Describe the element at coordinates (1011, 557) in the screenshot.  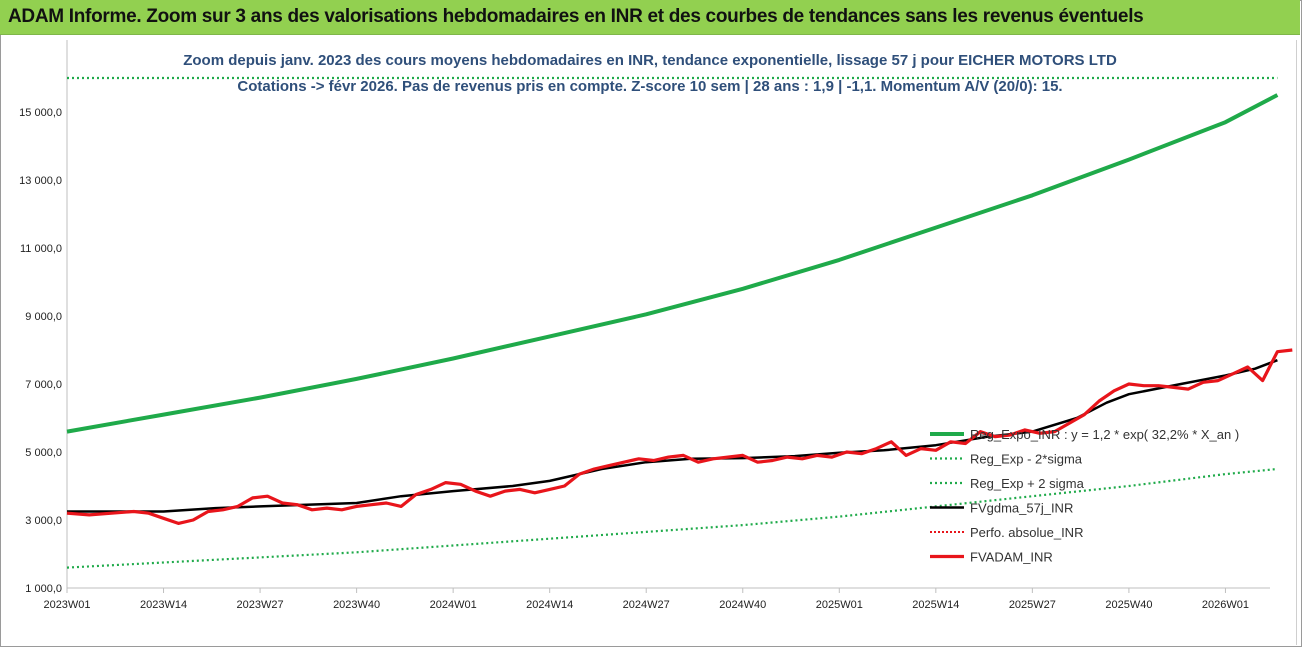
I see `legend-label: FVADAM_INR` at that location.